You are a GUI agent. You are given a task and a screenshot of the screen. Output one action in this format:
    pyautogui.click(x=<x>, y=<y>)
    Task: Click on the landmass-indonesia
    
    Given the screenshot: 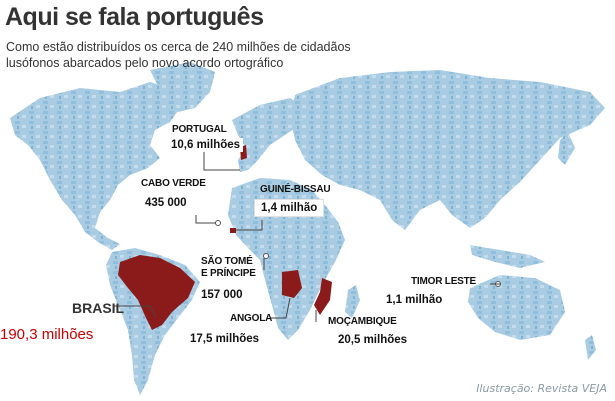 What is the action you would take?
    pyautogui.click(x=507, y=256)
    